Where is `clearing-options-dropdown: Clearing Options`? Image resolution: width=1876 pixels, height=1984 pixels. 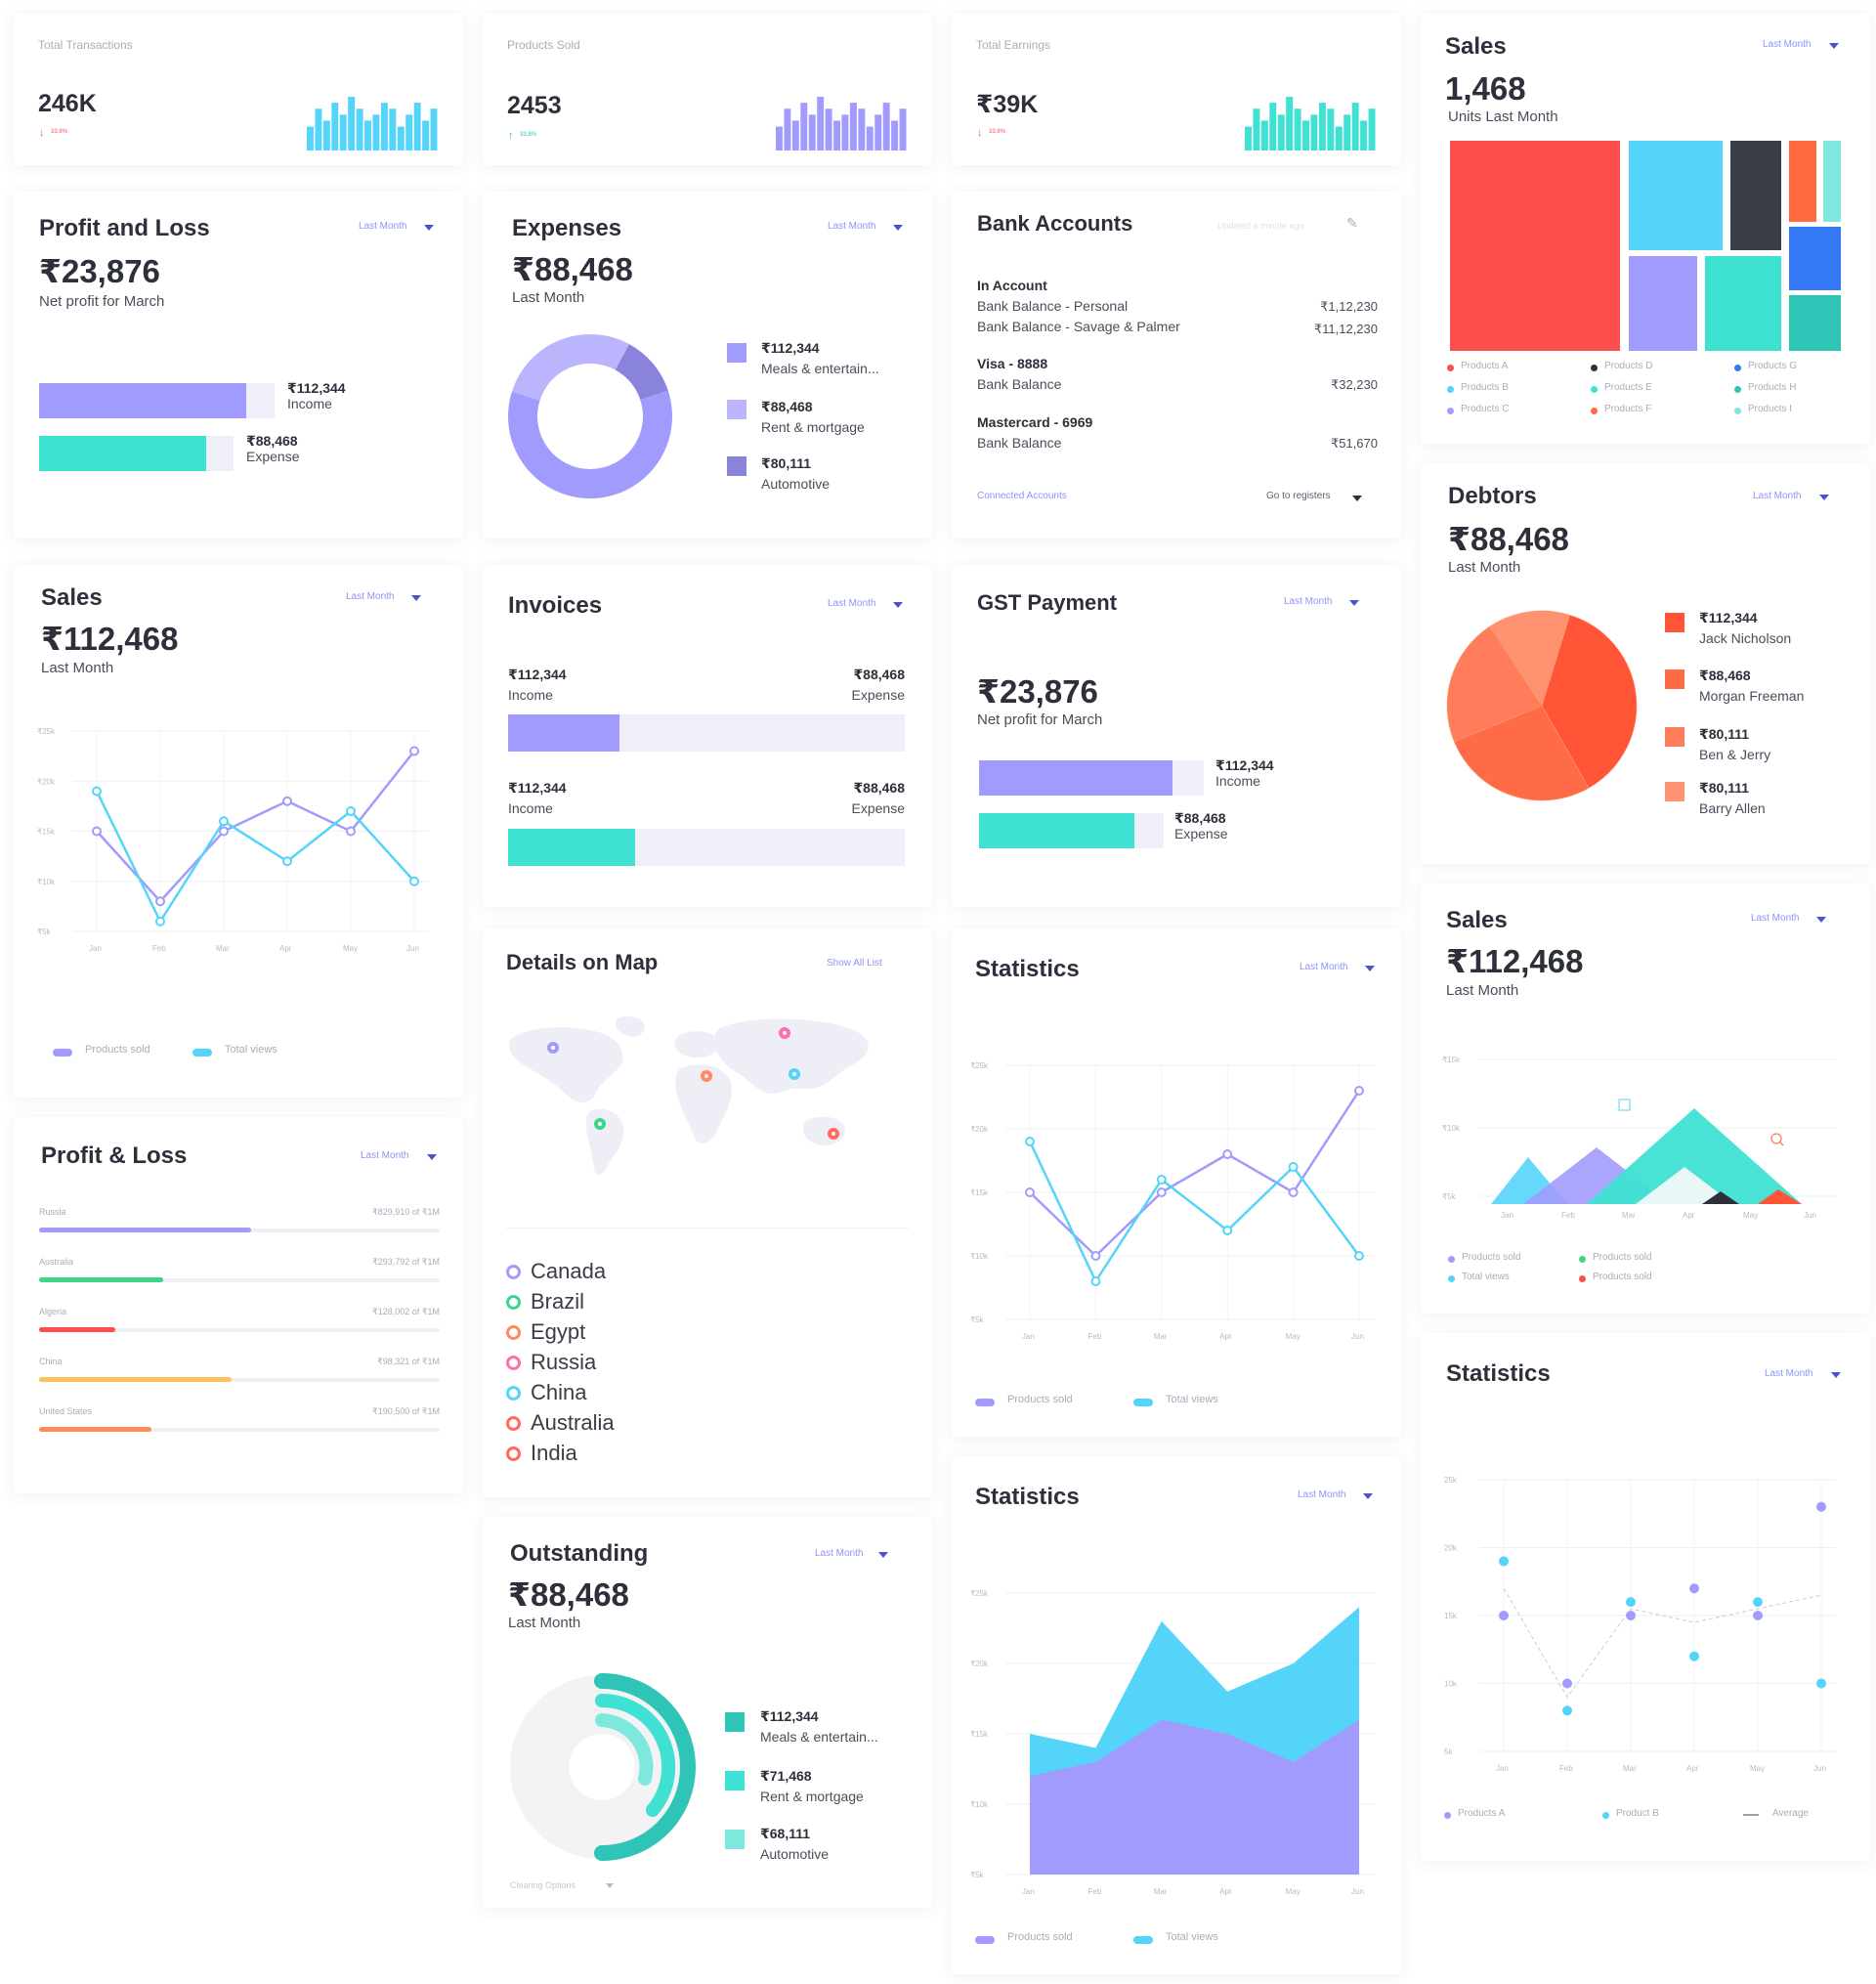 clearing-options-dropdown: Clearing Options is located at coordinates (543, 1885).